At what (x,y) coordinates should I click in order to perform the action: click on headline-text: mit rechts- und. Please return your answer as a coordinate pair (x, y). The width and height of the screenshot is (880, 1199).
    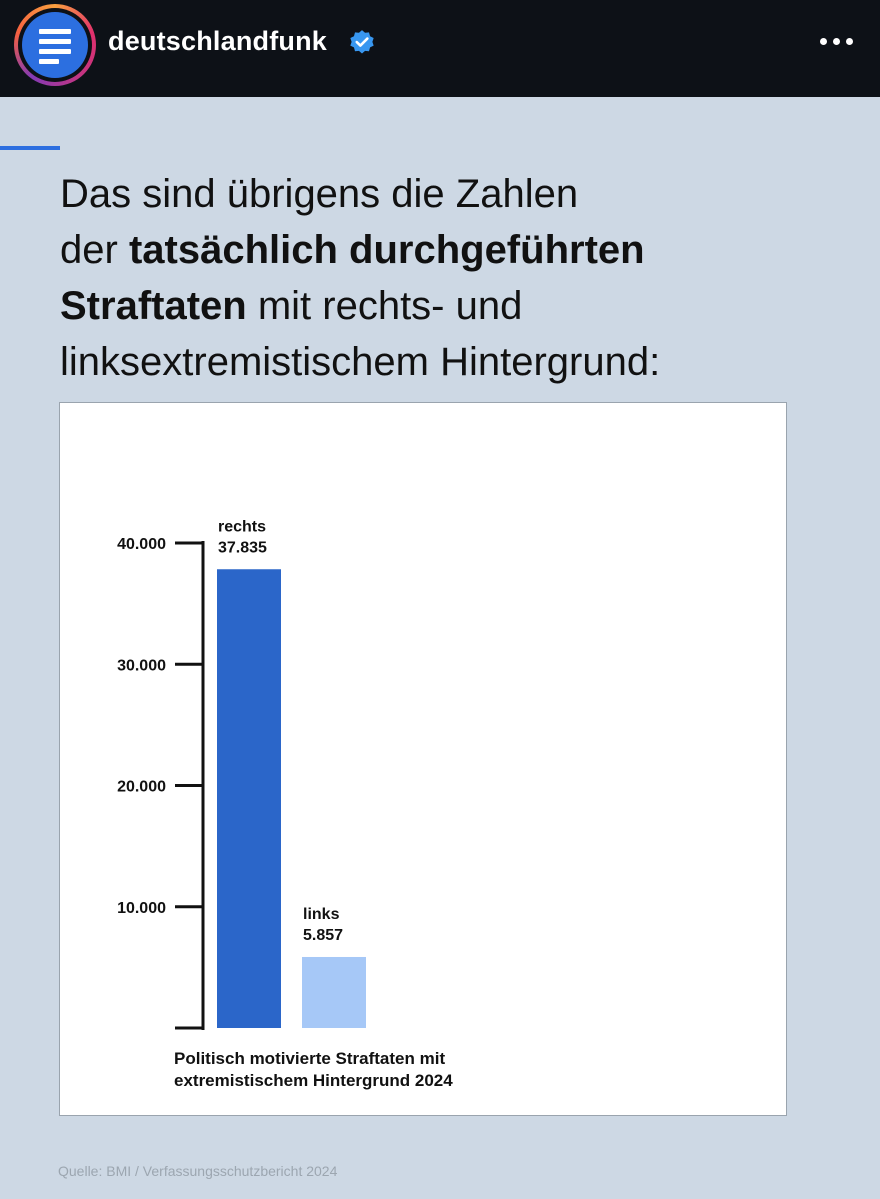
    Looking at the image, I should click on (384, 306).